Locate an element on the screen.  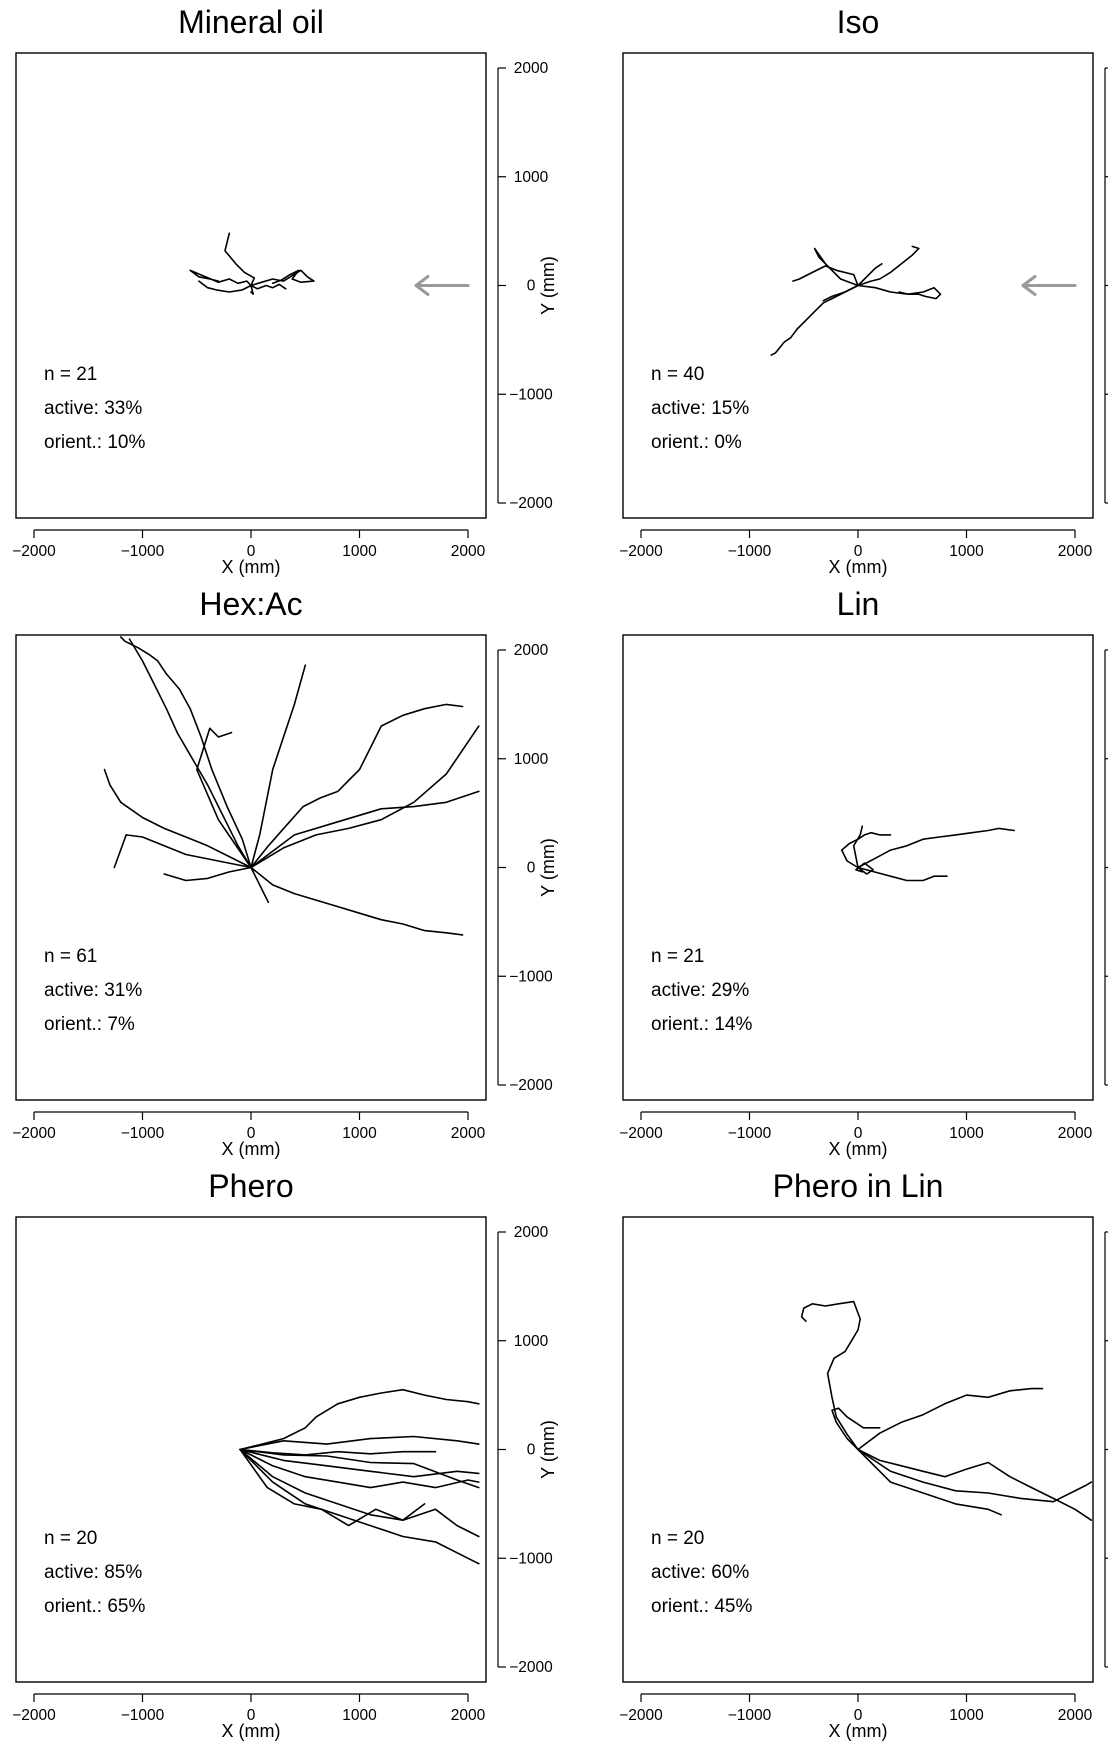
stat-active: active: 15% is located at coordinates (700, 408).